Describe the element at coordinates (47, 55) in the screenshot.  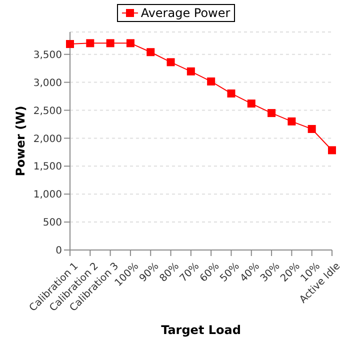
I see `y-tick-label: 3,500` at that location.